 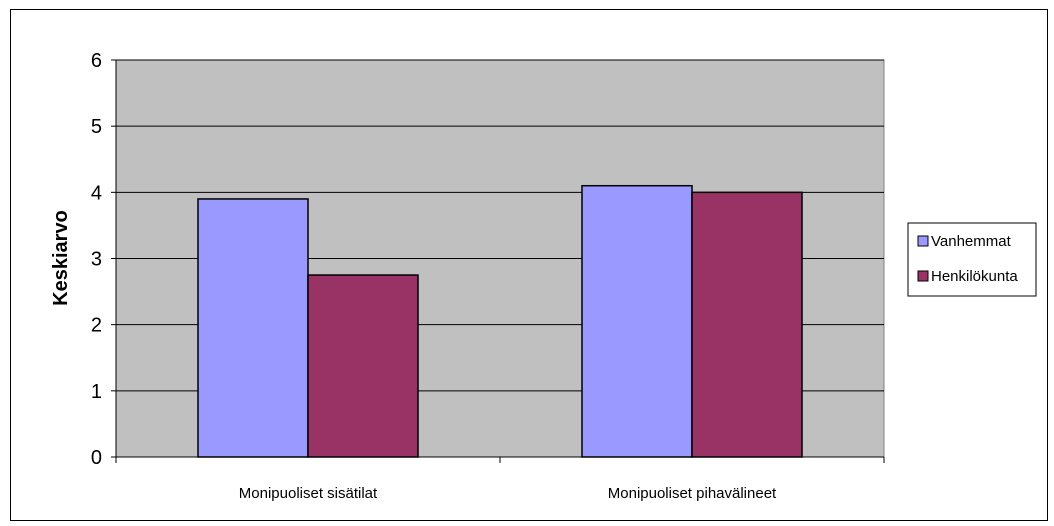 I want to click on y-tick-label-3: 3, so click(x=96, y=260).